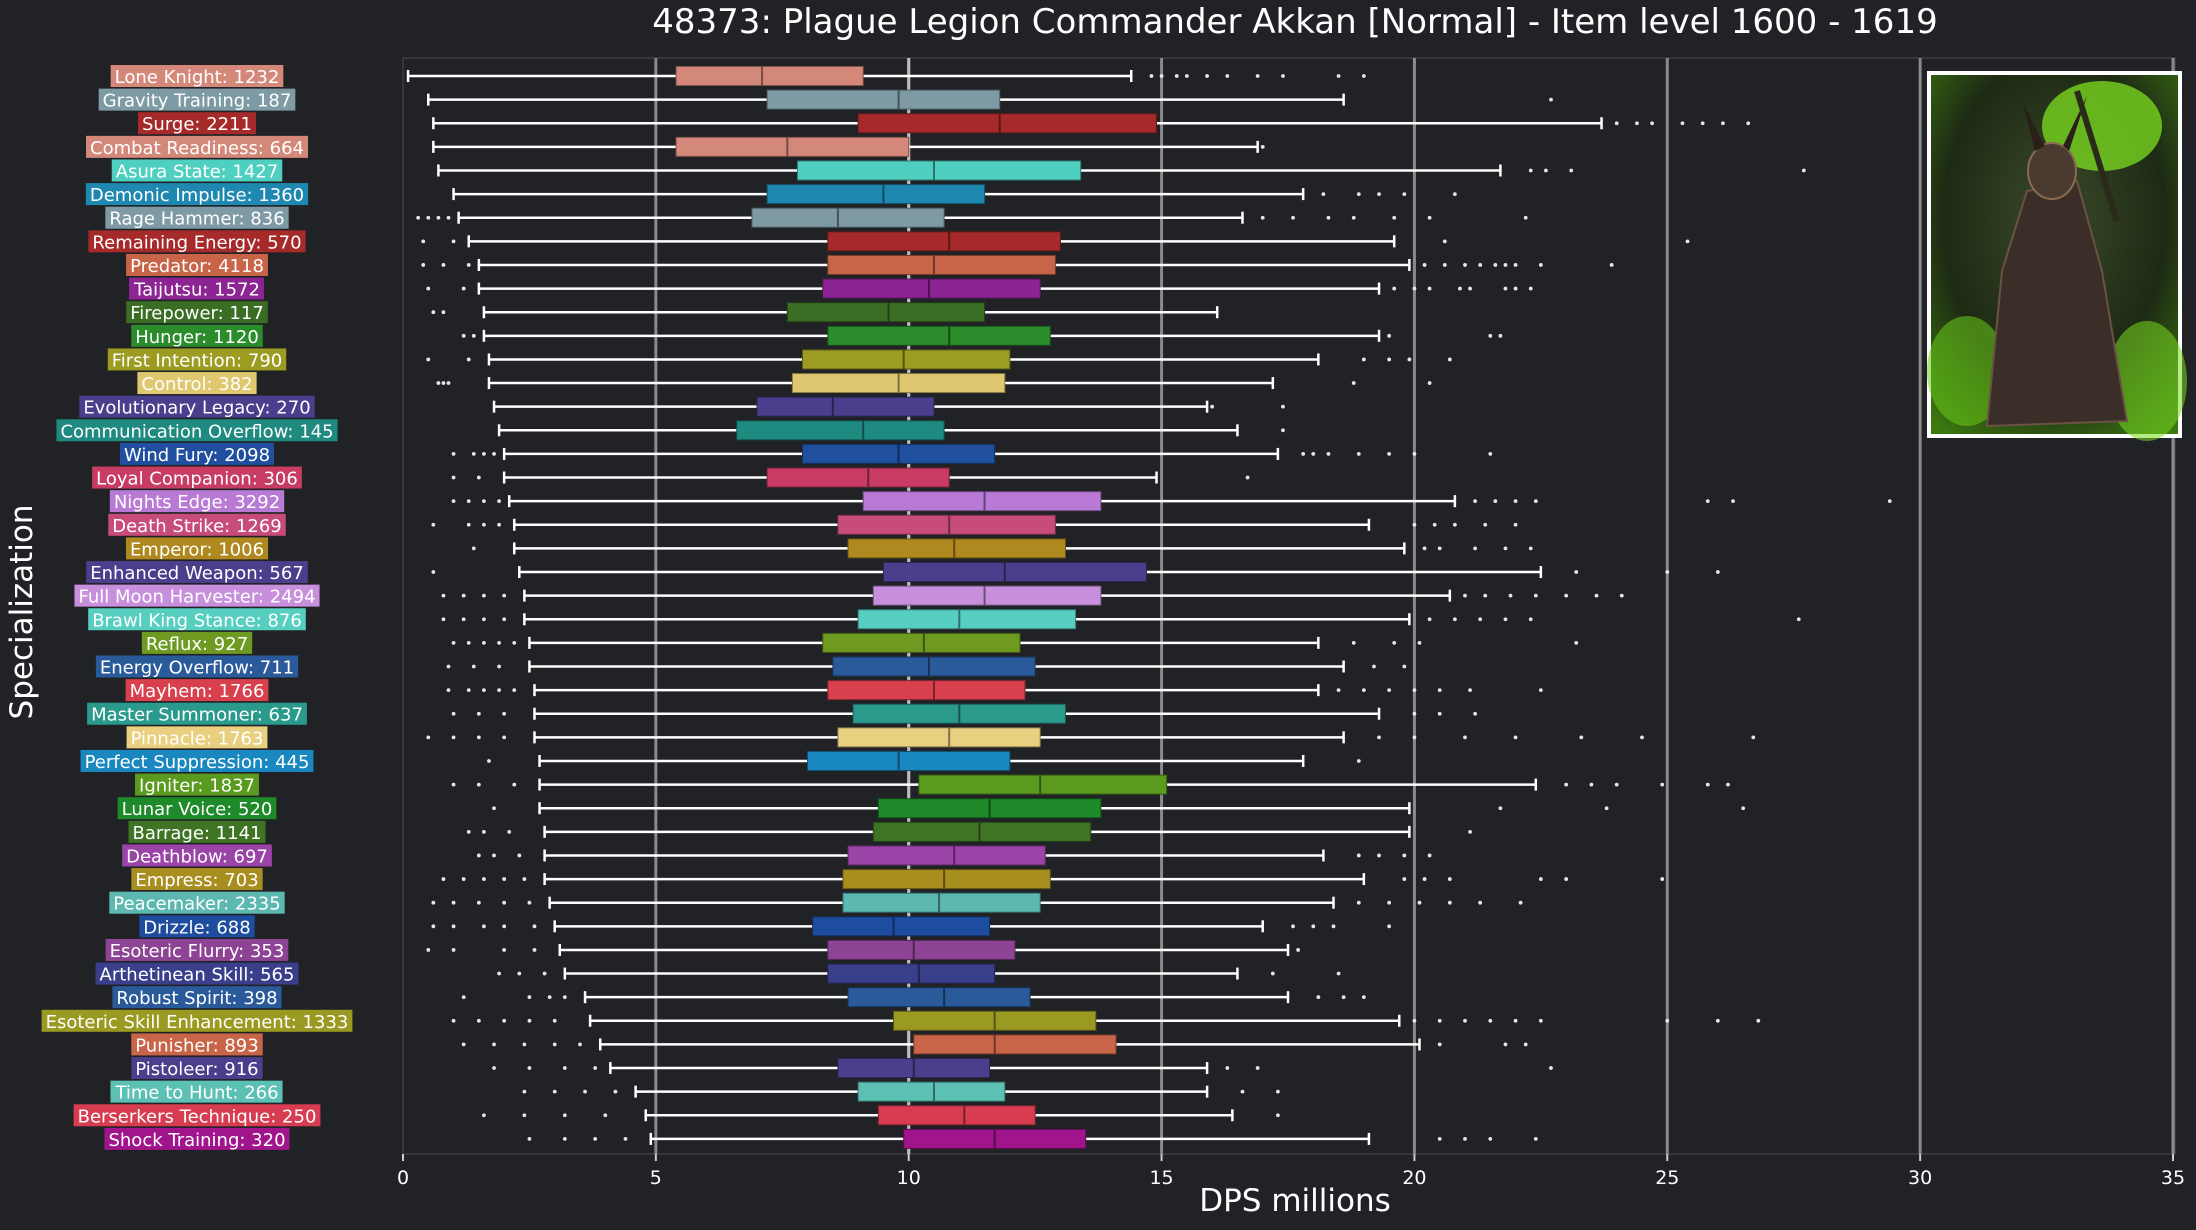 The height and width of the screenshot is (1230, 2196). Describe the element at coordinates (196, 1140) in the screenshot. I see `category-label: Shock Training: 320` at that location.